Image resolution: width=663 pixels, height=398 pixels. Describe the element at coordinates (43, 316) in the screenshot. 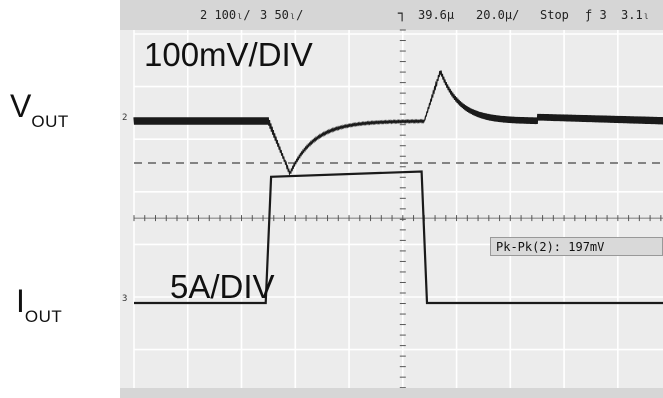

I see `iout-label-sub: OUT` at that location.